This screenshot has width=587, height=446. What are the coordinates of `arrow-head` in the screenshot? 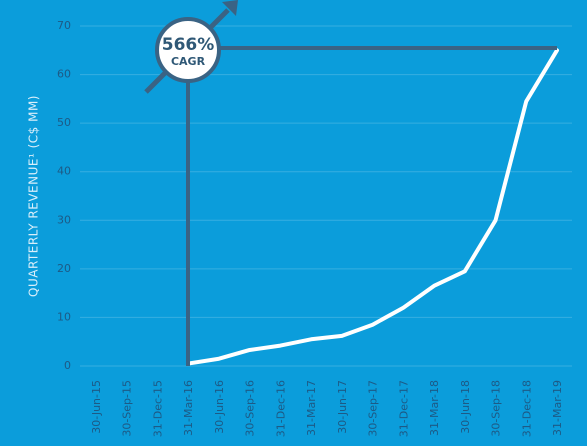 It's located at (230, 8).